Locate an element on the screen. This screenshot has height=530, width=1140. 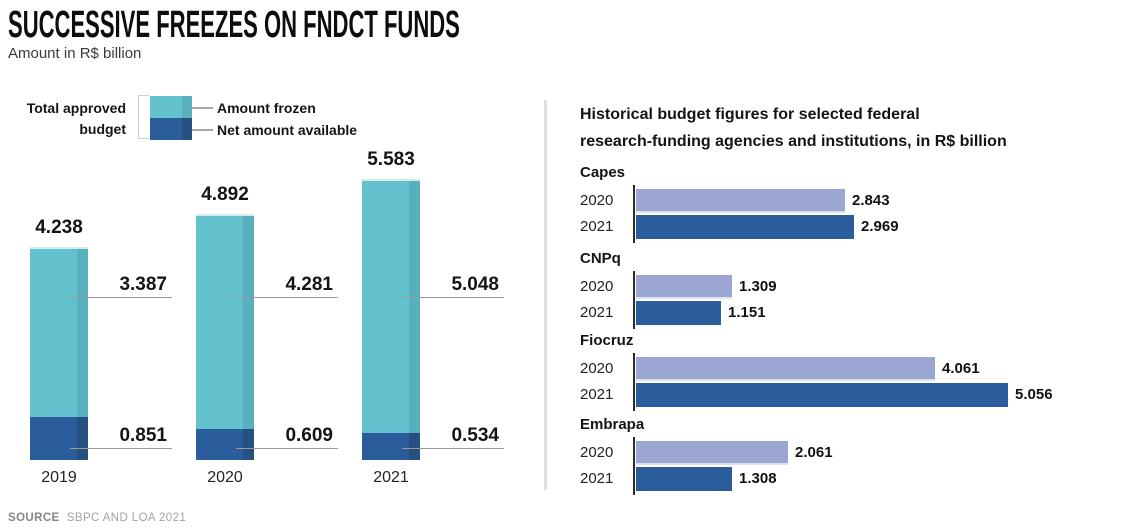
legend-frozen-swatch is located at coordinates (171, 107).